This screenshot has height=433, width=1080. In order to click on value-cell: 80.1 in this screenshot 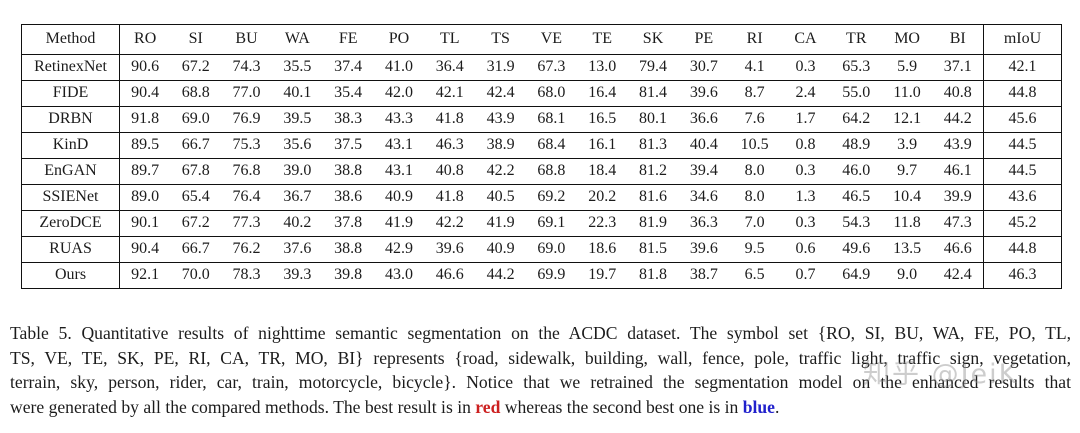, I will do `click(653, 119)`.